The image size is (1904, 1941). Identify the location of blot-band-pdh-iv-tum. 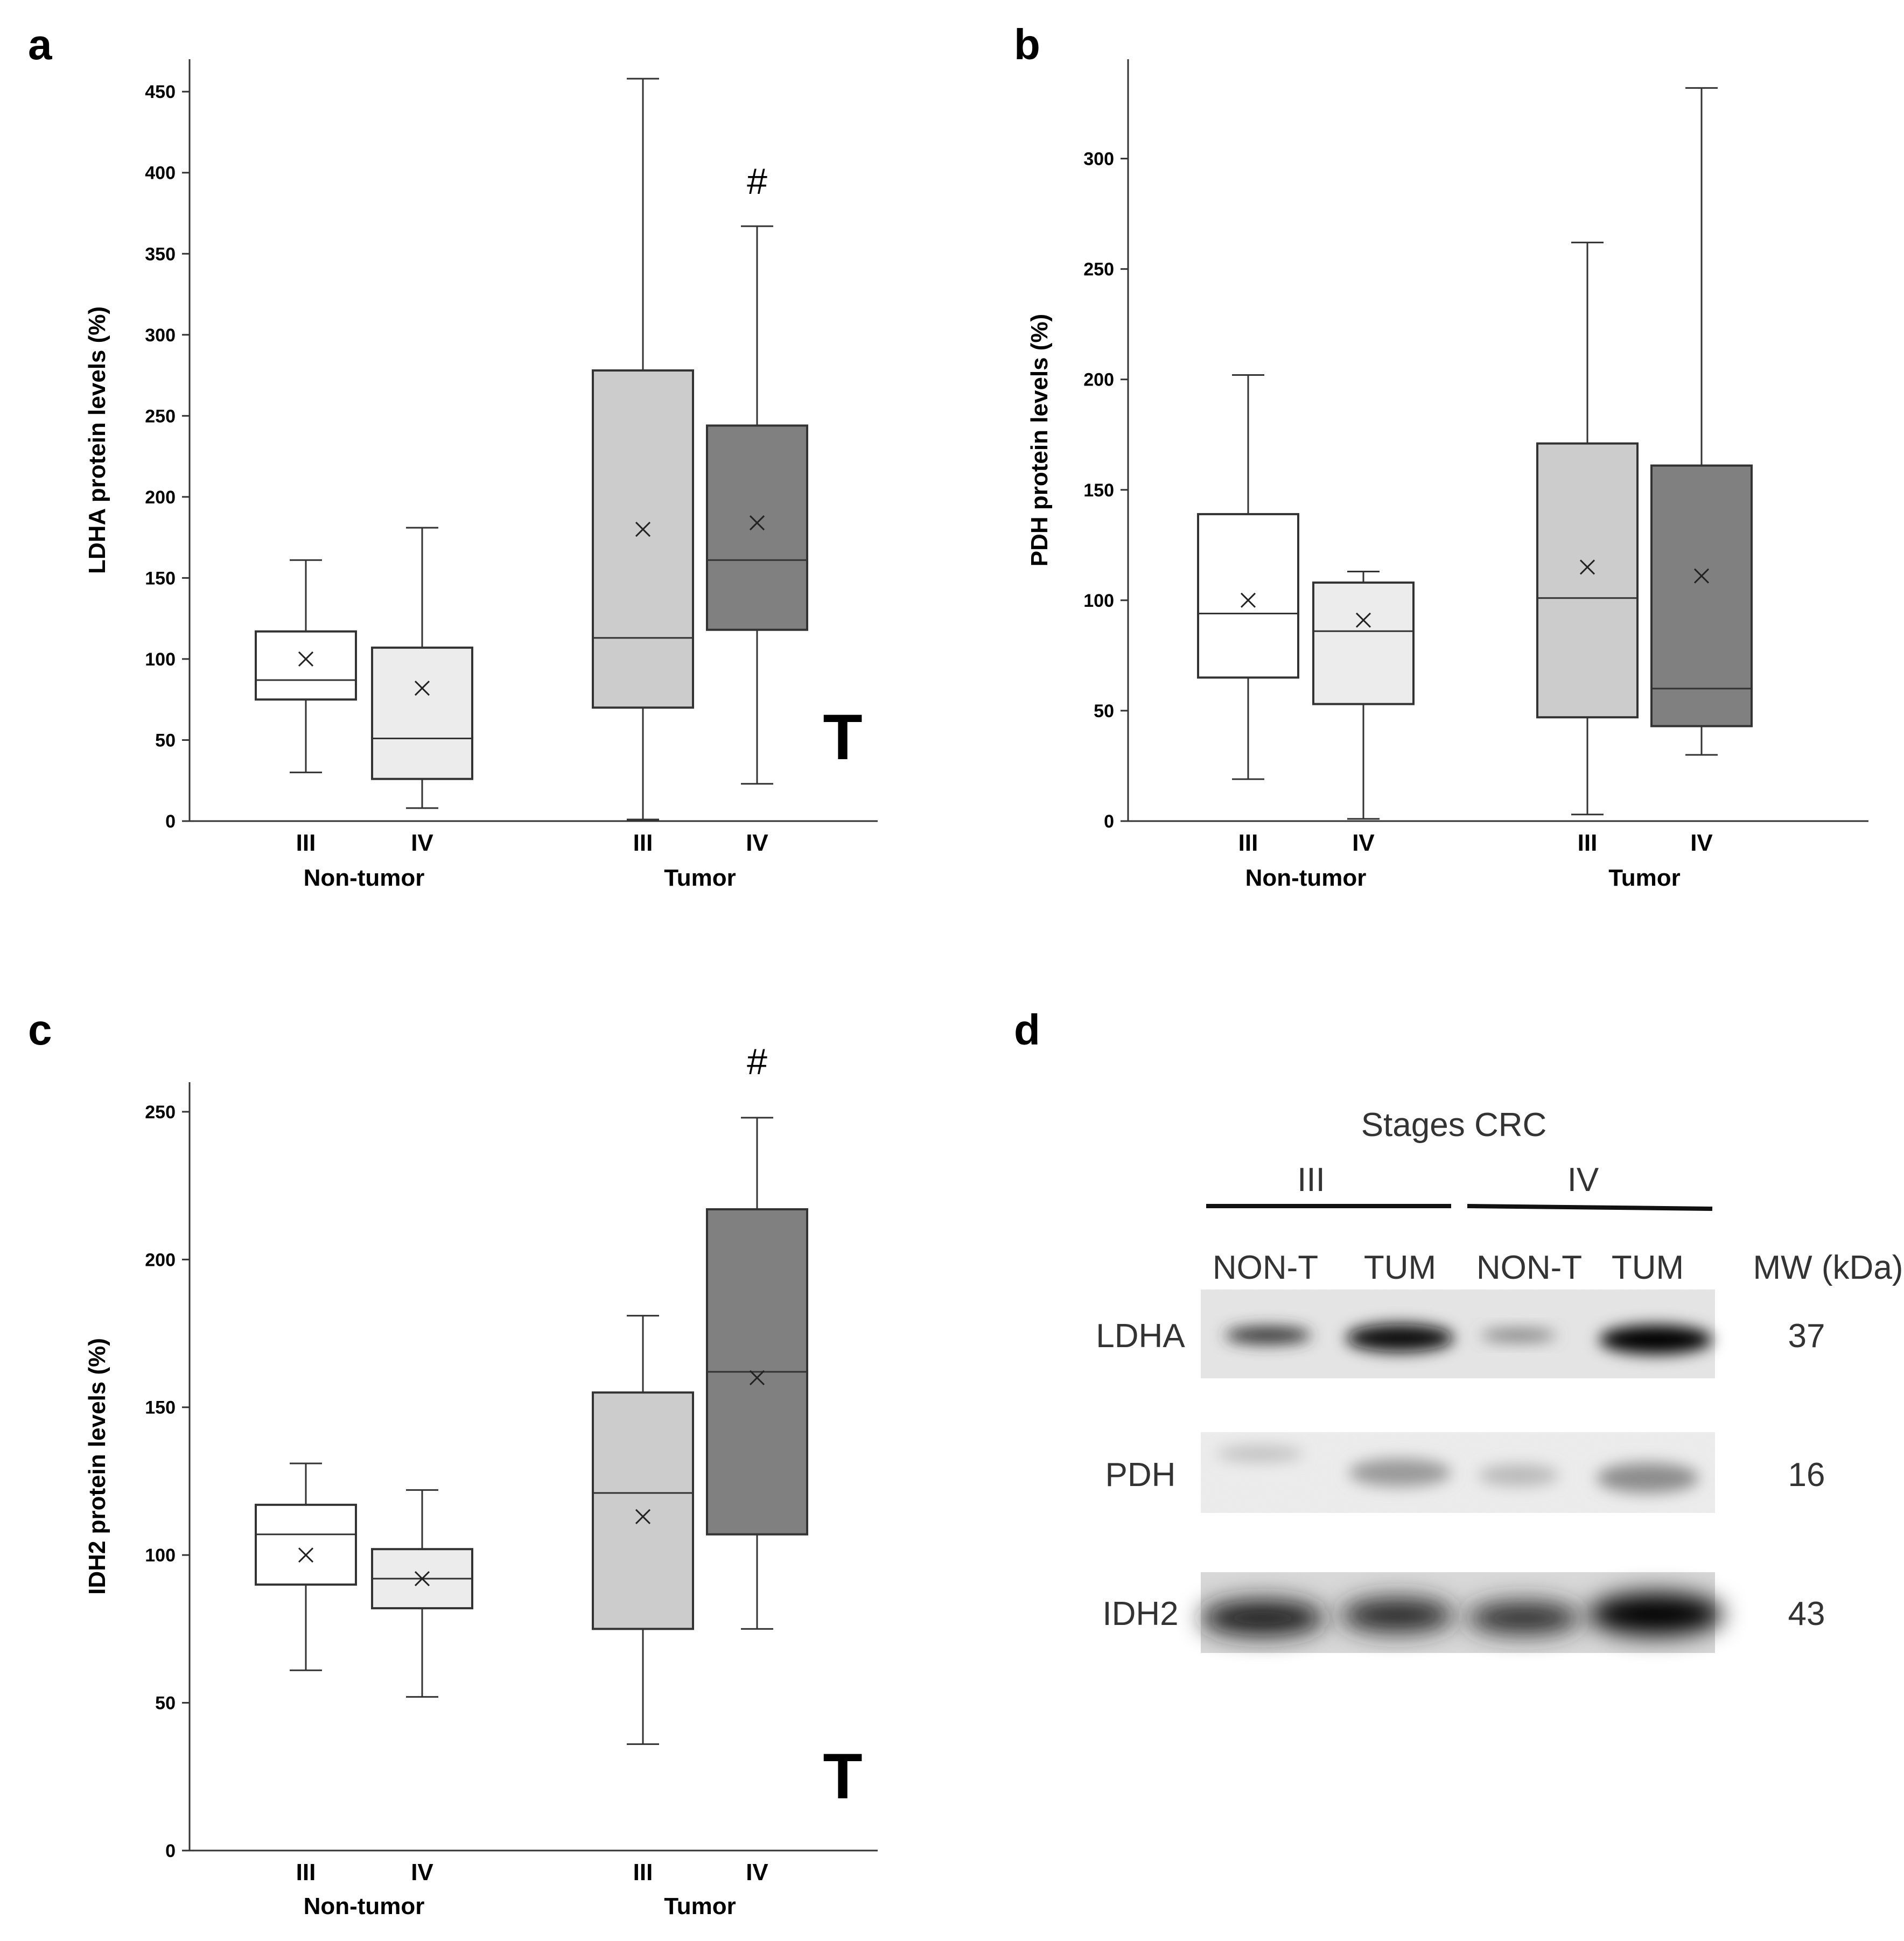
(1648, 1478).